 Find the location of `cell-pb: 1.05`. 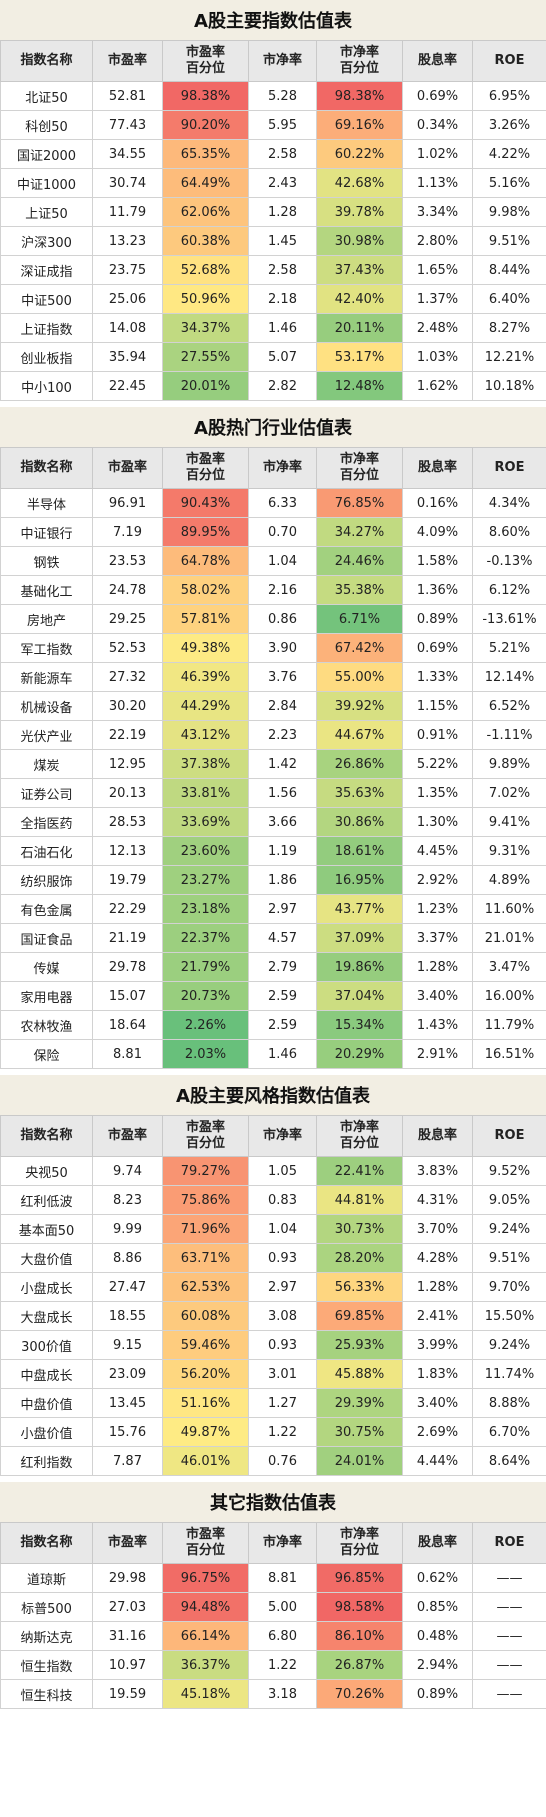

cell-pb: 1.05 is located at coordinates (282, 1171).